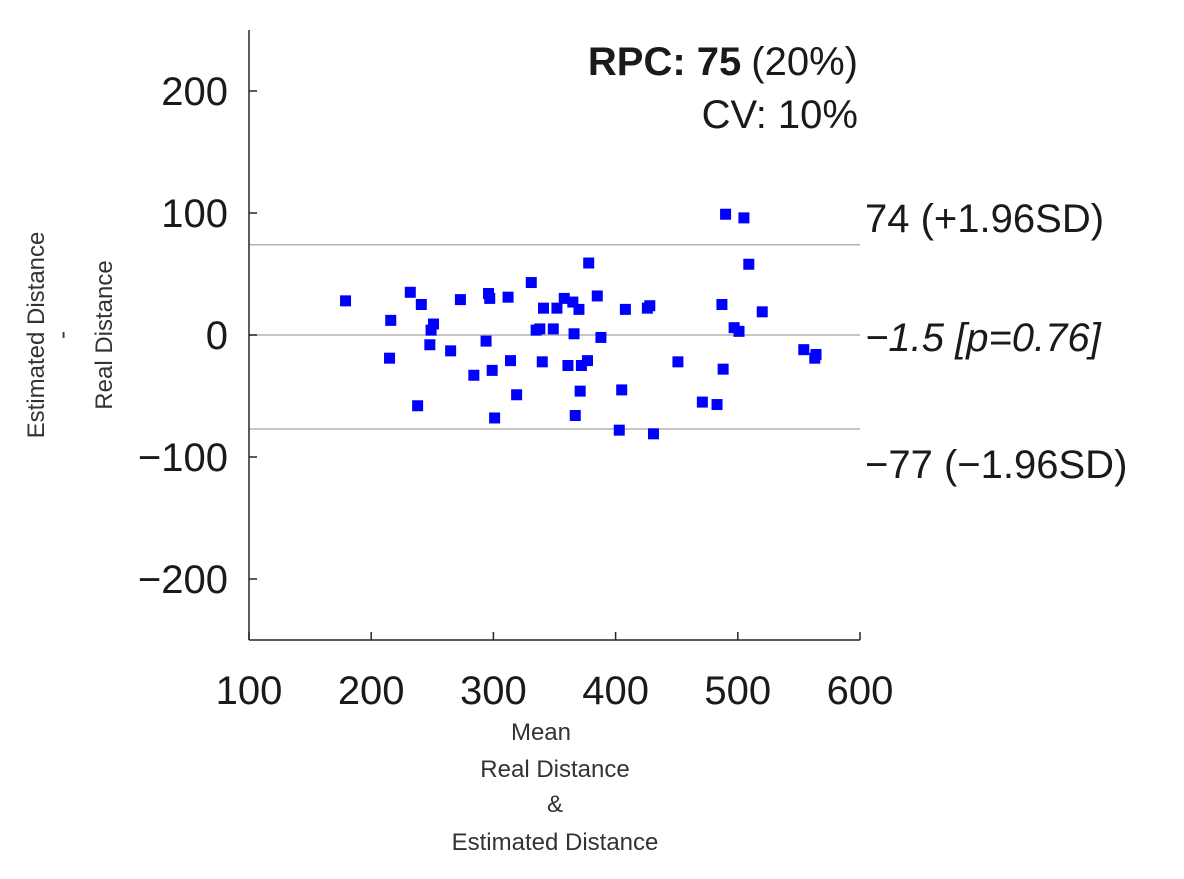 The width and height of the screenshot is (1184, 879). What do you see at coordinates (183, 580) in the screenshot?
I see `y-tick-label: −200` at bounding box center [183, 580].